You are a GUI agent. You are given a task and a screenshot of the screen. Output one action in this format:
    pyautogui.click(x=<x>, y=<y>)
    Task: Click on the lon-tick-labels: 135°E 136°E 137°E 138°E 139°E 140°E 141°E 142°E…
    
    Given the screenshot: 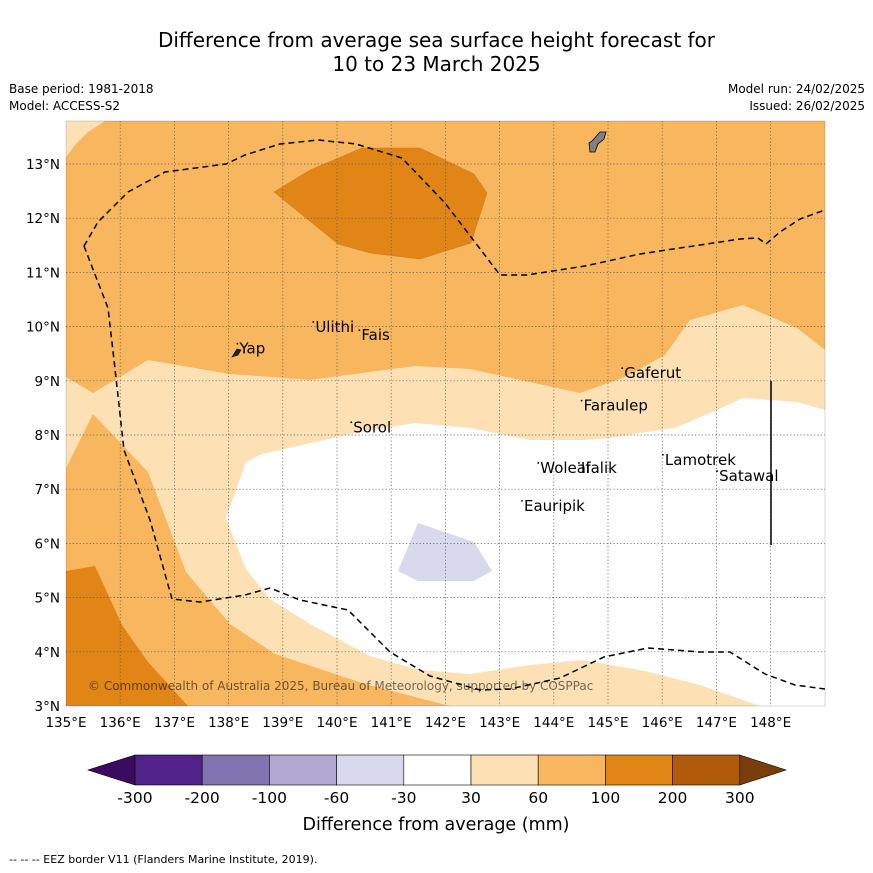 What is the action you would take?
    pyautogui.click(x=418, y=723)
    